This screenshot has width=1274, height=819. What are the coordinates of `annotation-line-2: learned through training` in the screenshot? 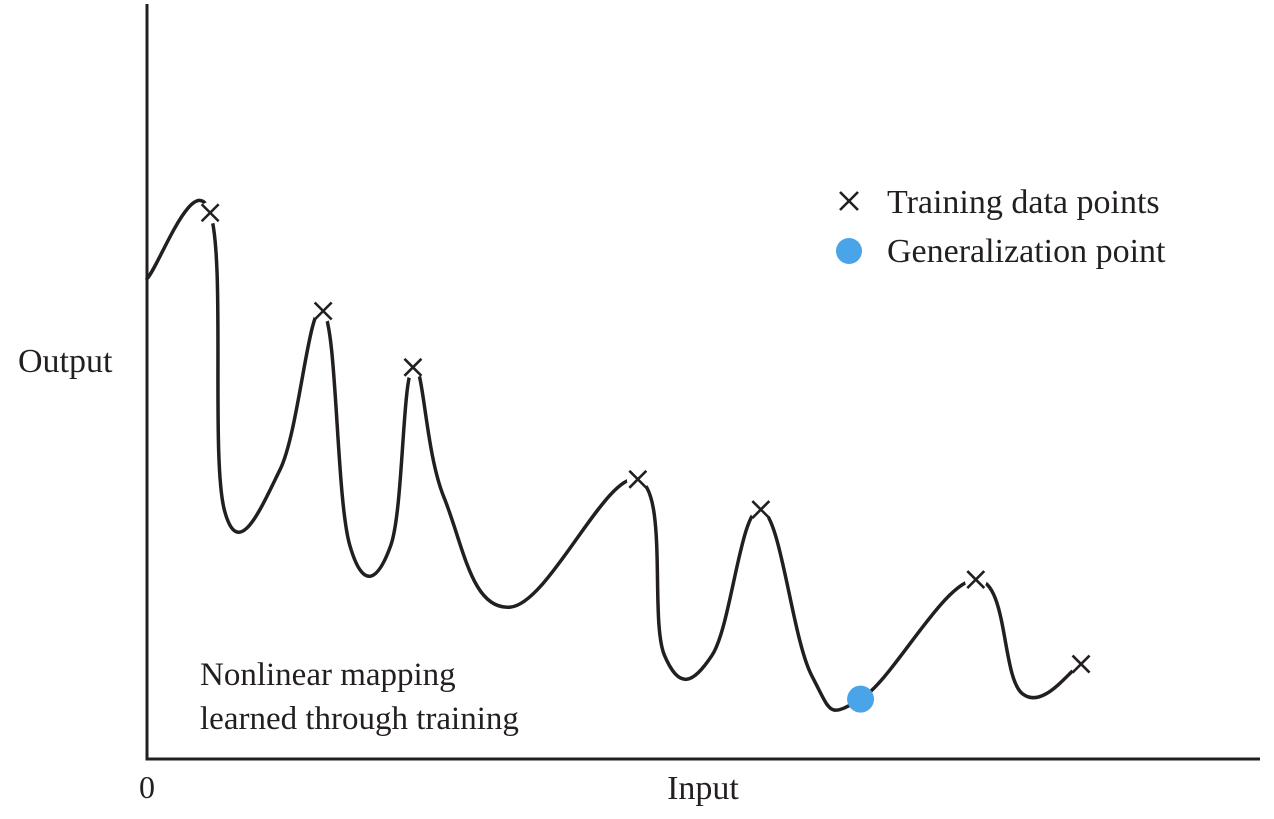 It's located at (359, 719).